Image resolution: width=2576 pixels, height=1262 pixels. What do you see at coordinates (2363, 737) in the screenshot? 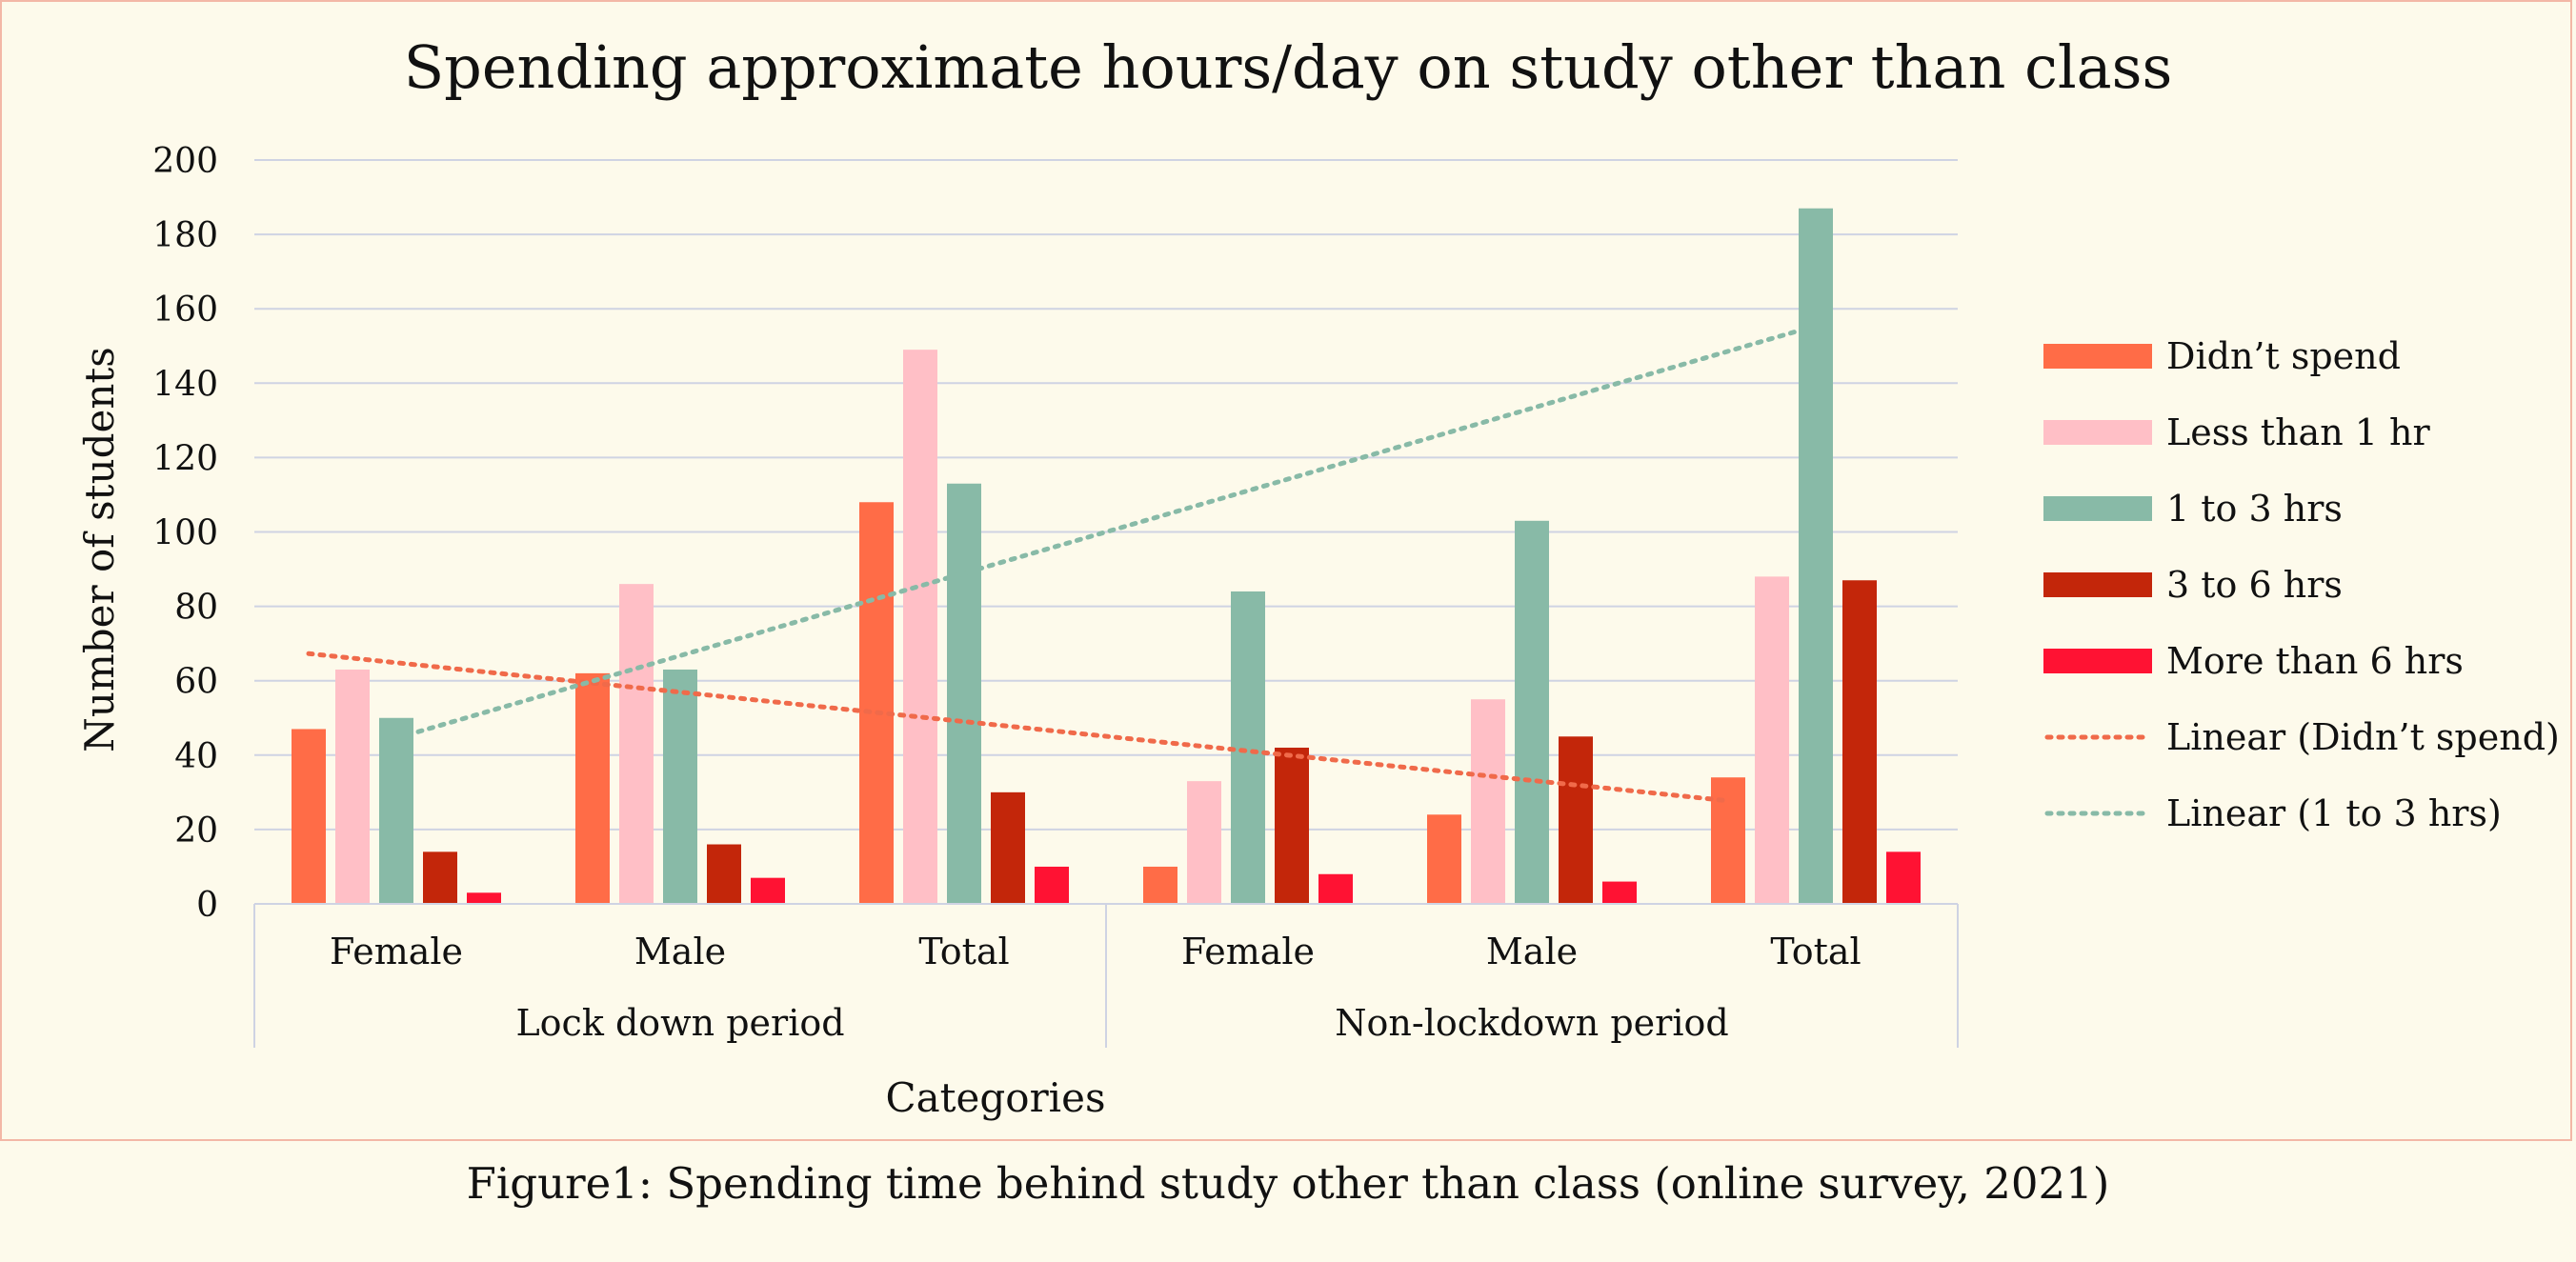
I see `legend-label: Linear (Didn’t spend)` at bounding box center [2363, 737].